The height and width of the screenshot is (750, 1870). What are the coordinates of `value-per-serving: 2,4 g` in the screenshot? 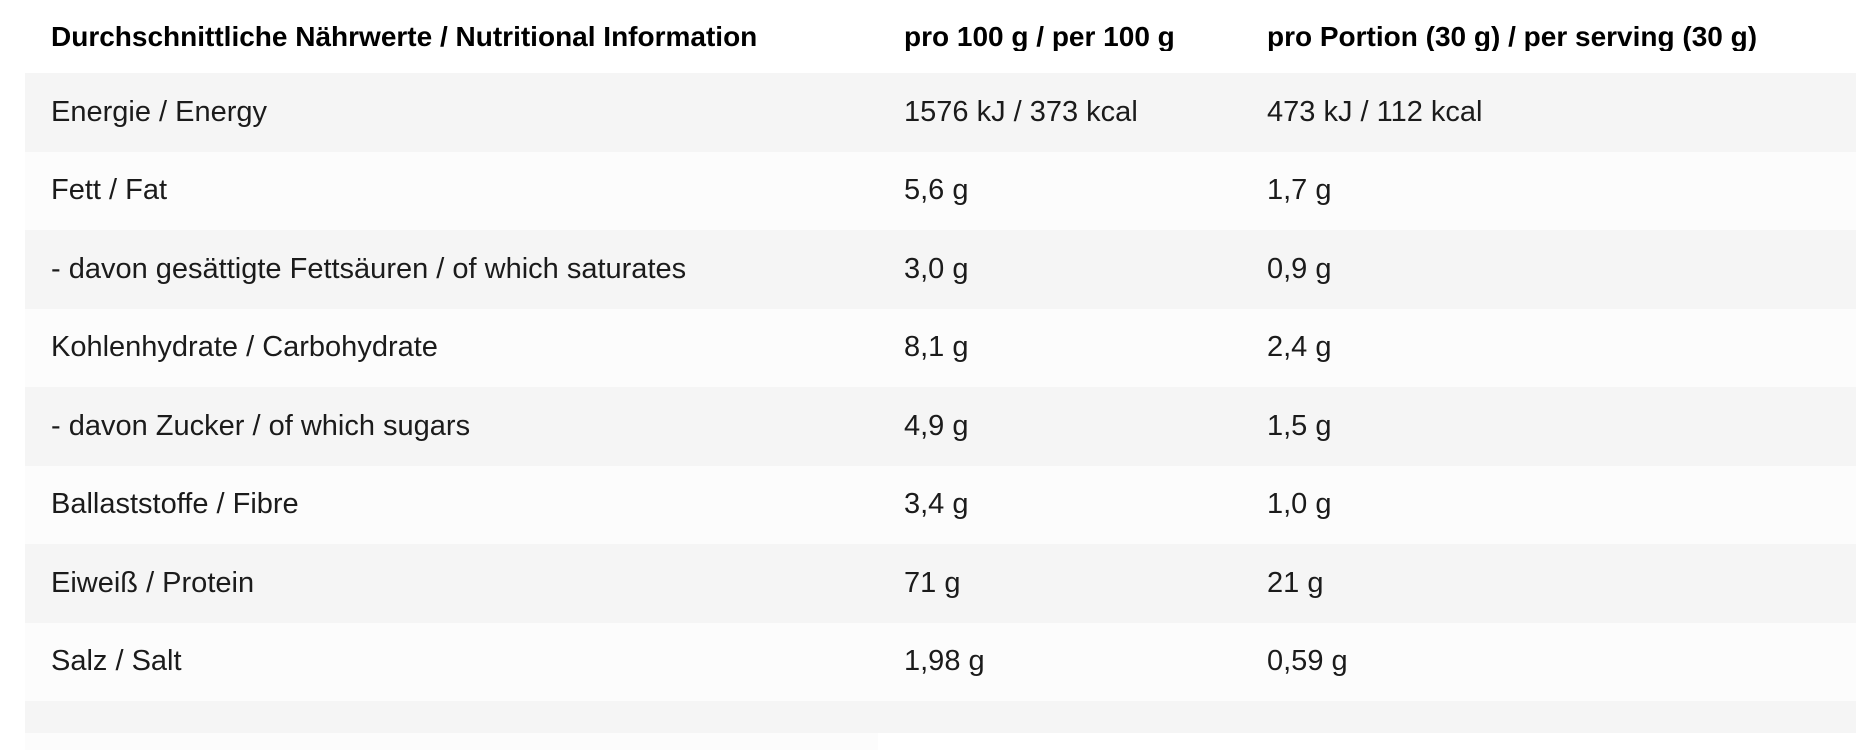 It's located at (1299, 348).